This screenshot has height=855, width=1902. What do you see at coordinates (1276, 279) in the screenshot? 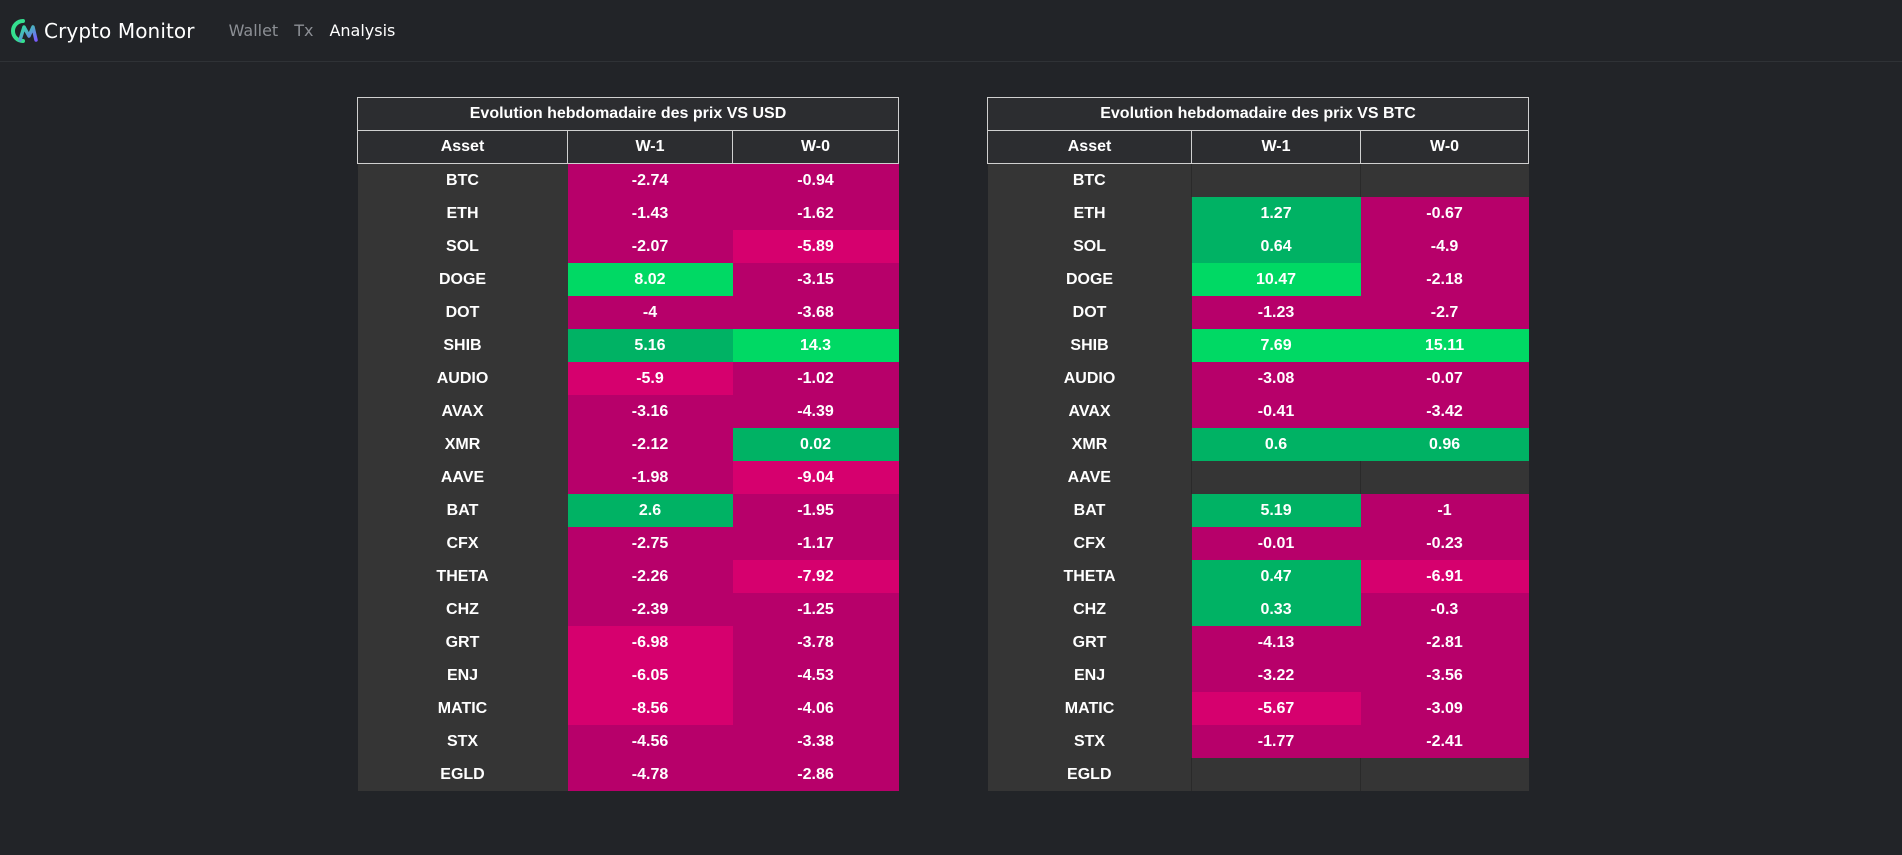
I see `w1-change-cell: 10.47` at bounding box center [1276, 279].